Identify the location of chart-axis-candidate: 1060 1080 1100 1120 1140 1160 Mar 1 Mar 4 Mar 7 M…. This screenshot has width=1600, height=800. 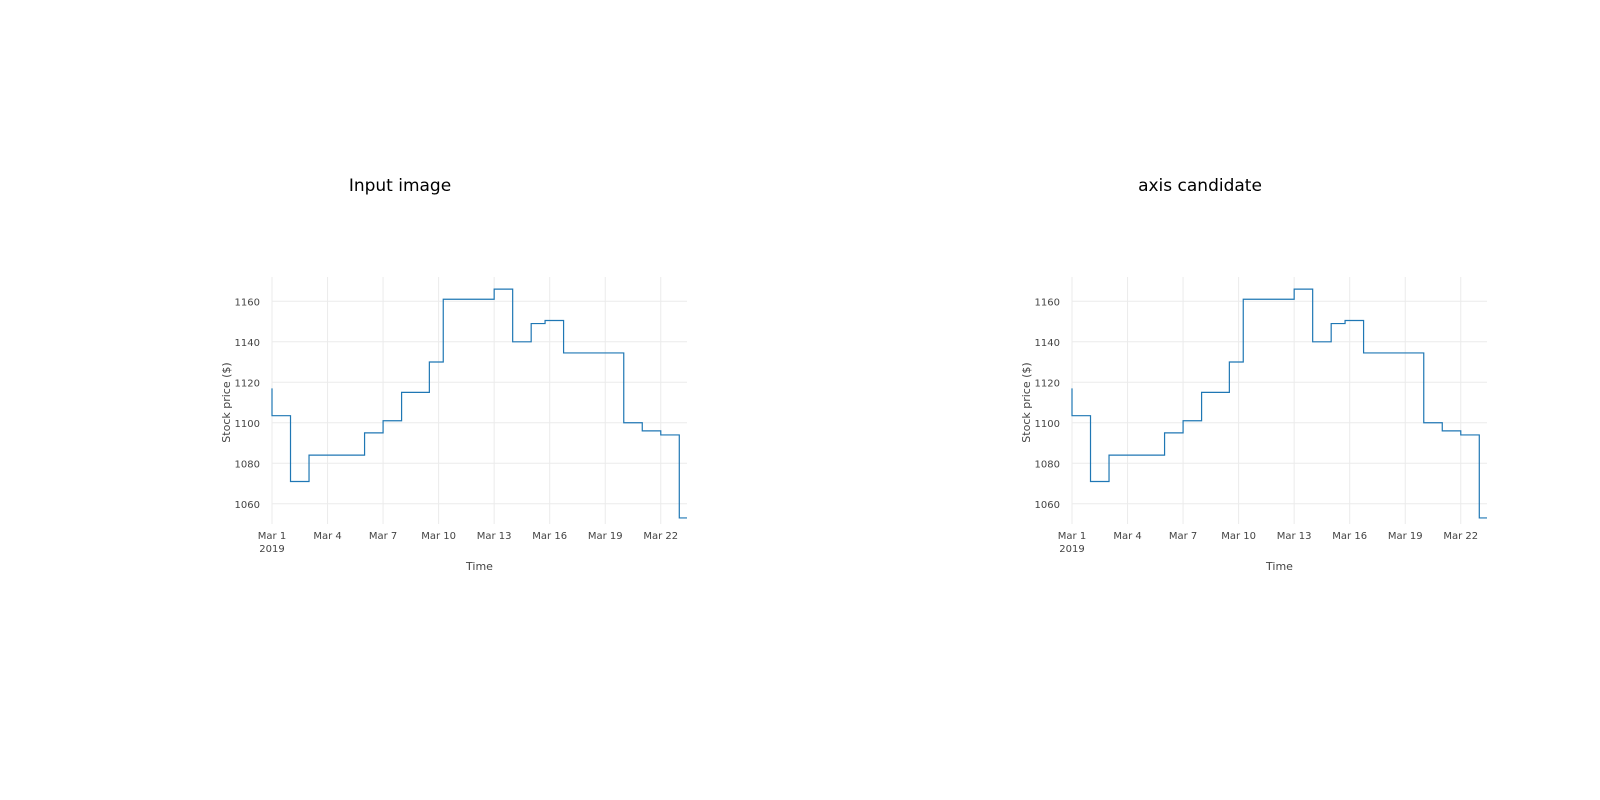
(1253, 425).